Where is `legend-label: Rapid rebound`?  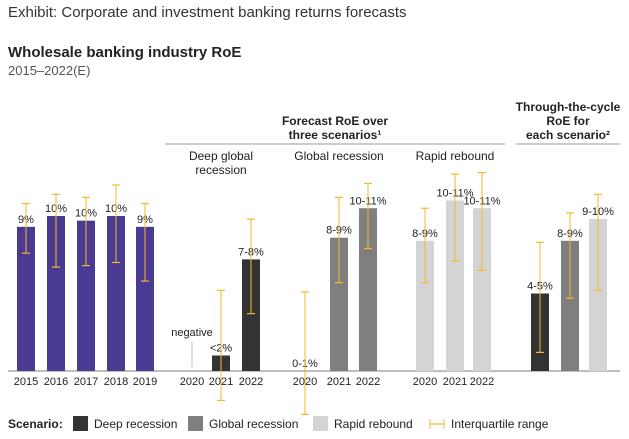
legend-label: Rapid rebound is located at coordinates (373, 424).